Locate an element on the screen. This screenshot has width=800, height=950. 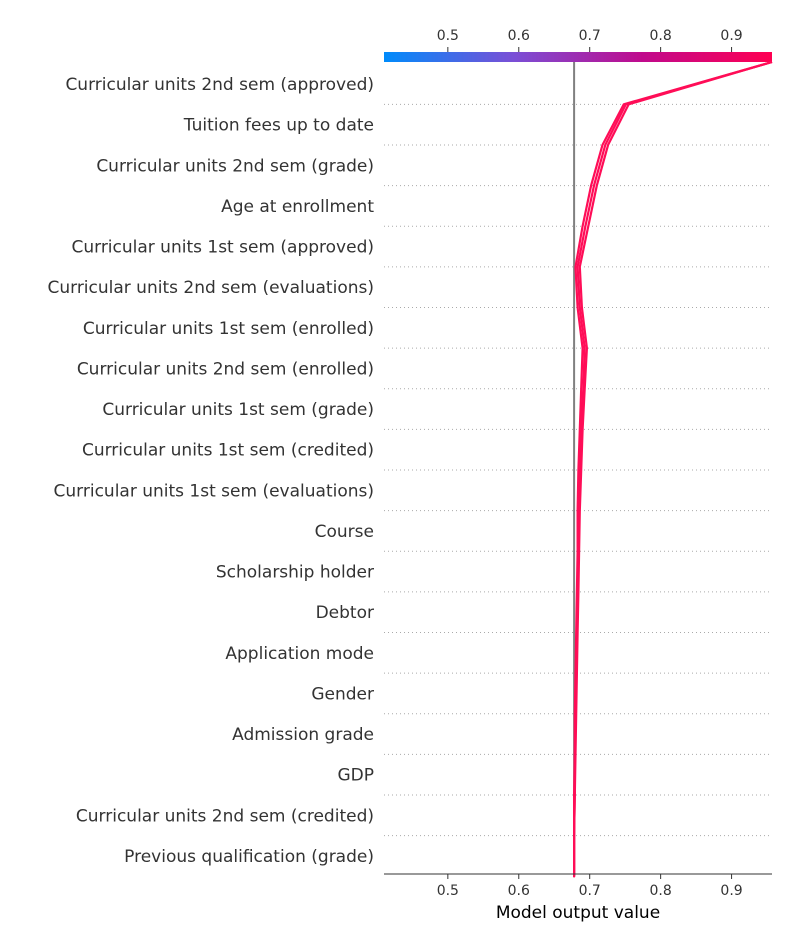
feature-label: Age at enrollment is located at coordinates (297, 207).